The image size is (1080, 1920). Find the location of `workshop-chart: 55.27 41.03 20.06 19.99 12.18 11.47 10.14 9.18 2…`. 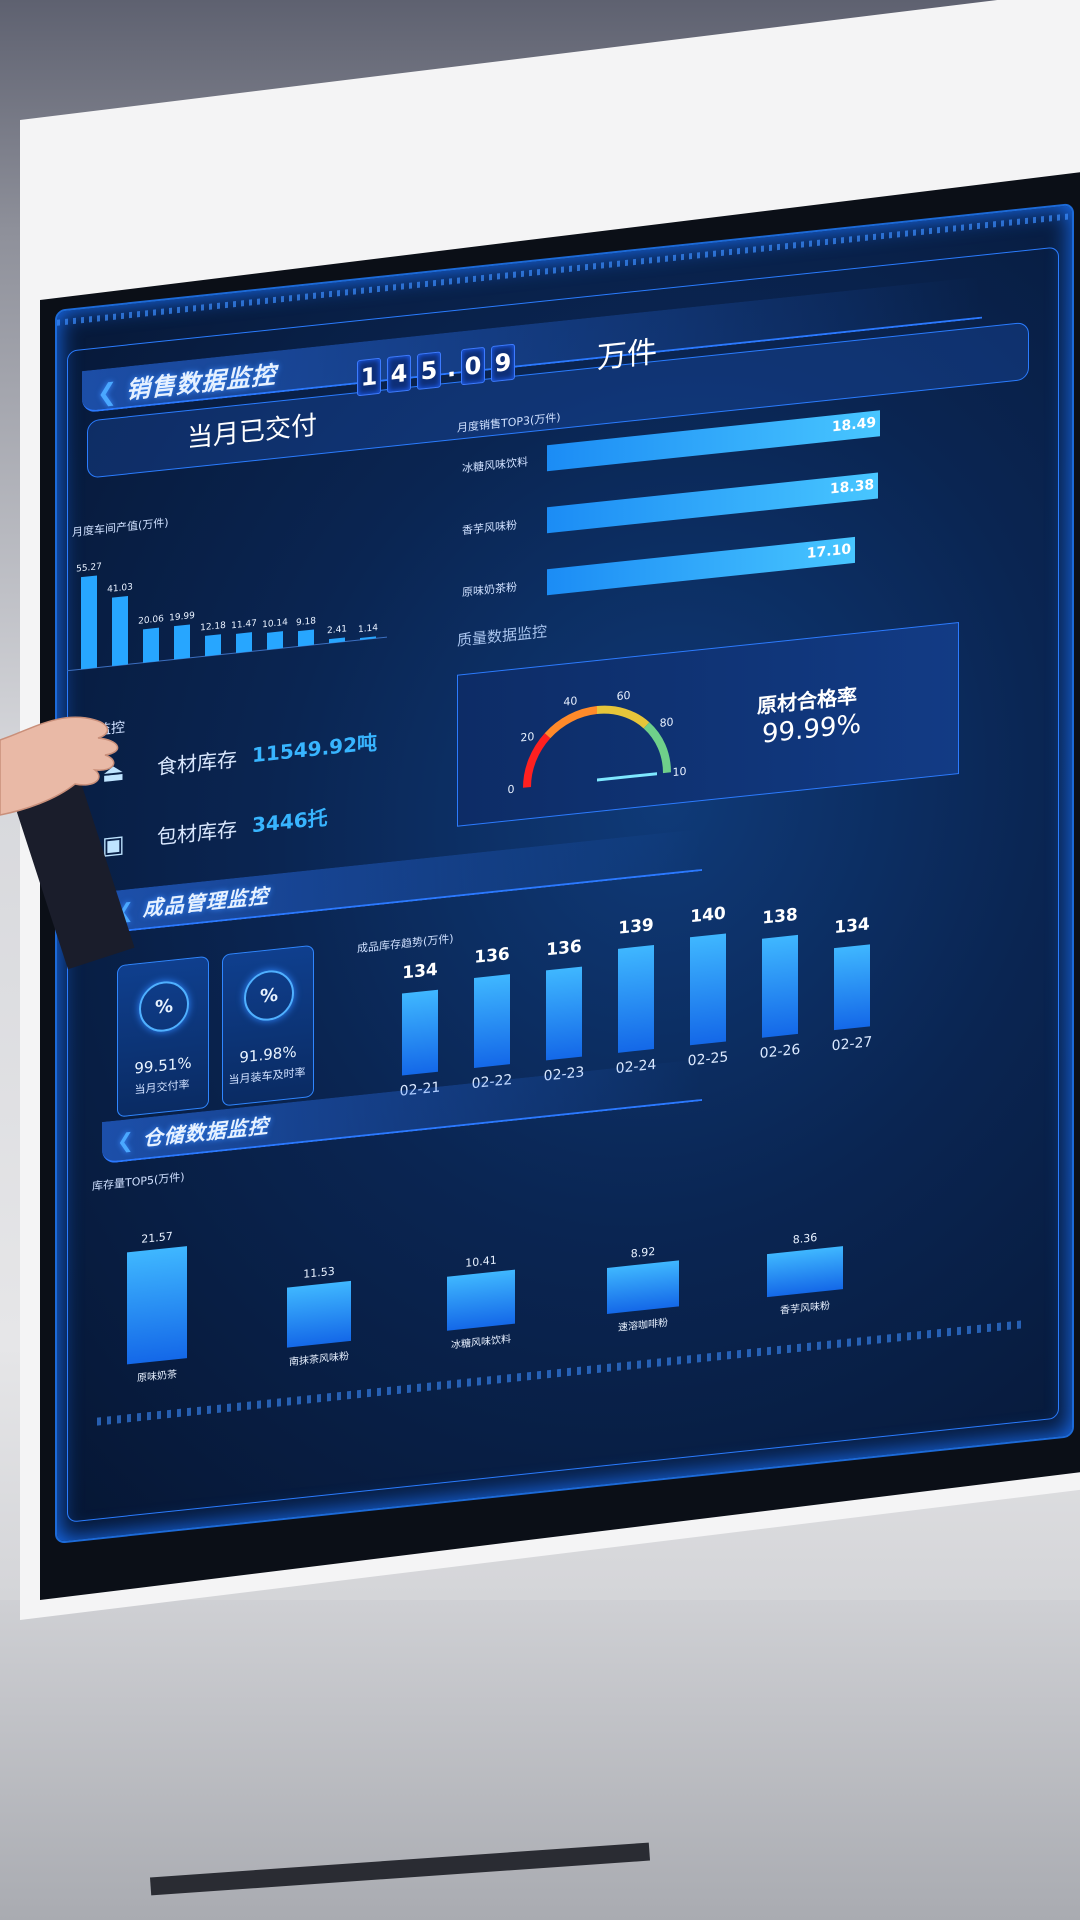

workshop-chart: 55.27 41.03 20.06 19.99 12.18 11.47 10.14 9.18 2… is located at coordinates (227, 617).